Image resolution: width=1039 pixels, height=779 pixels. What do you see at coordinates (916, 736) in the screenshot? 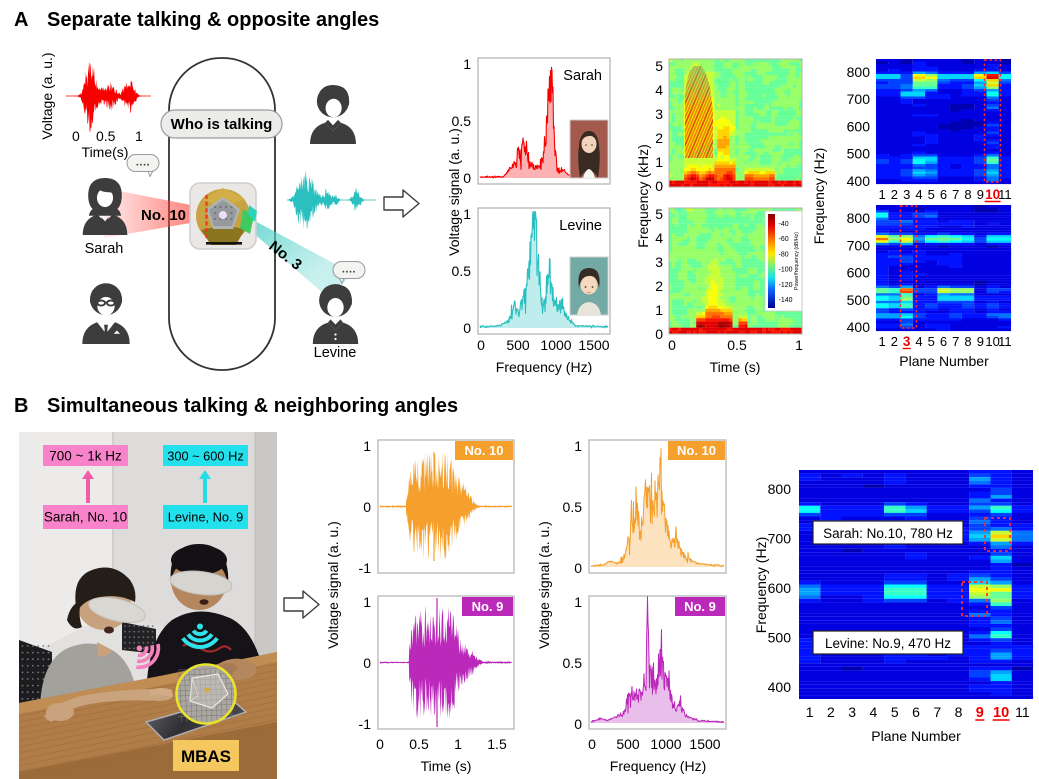
I see `svg-text: Plane Number` at bounding box center [916, 736].